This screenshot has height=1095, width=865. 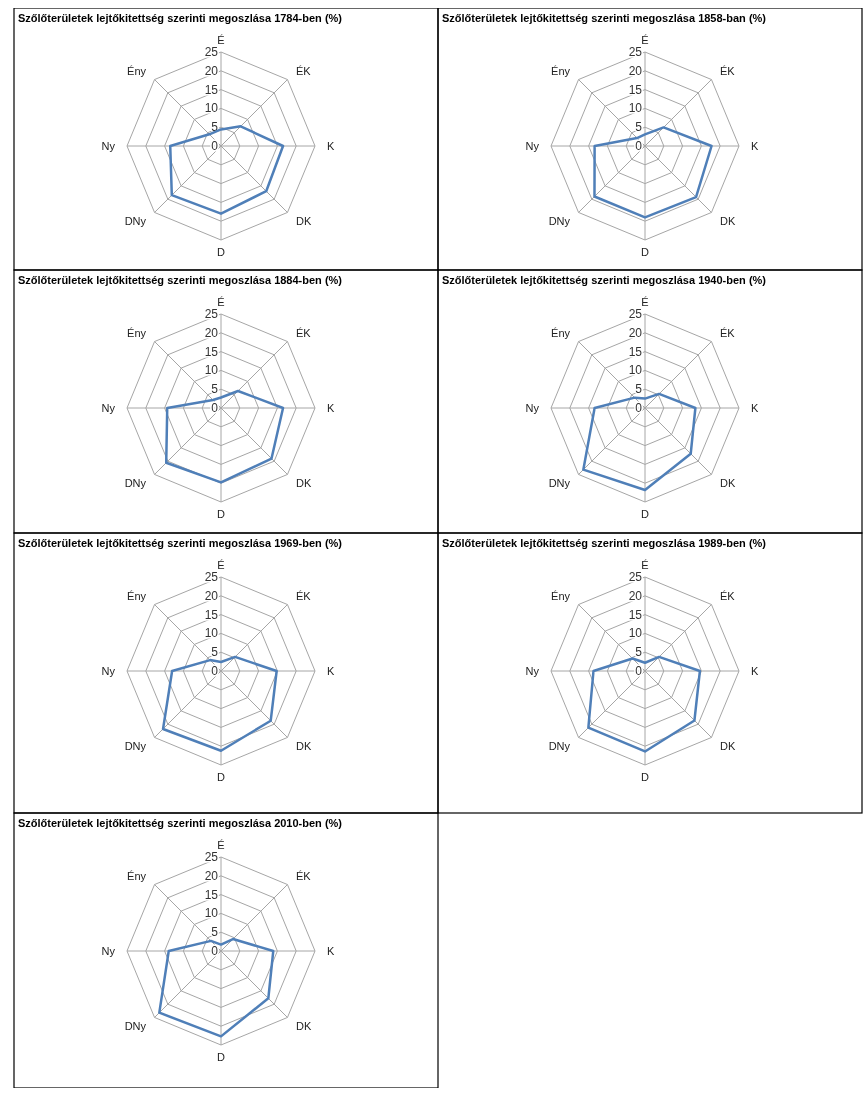 What do you see at coordinates (604, 280) in the screenshot?
I see `chart-title: Szőlőterületek lejtőkitettség szerinti megoszlása 1940-ben (%)` at bounding box center [604, 280].